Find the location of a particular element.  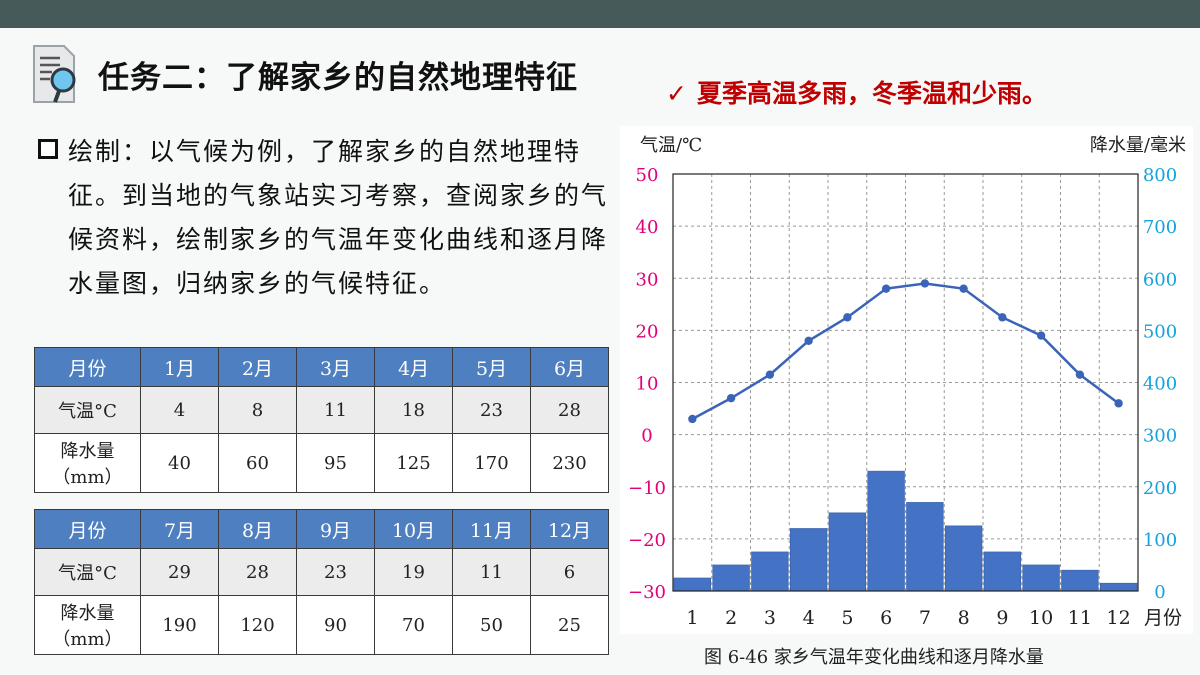

month-cell: 11月 is located at coordinates (491, 529).